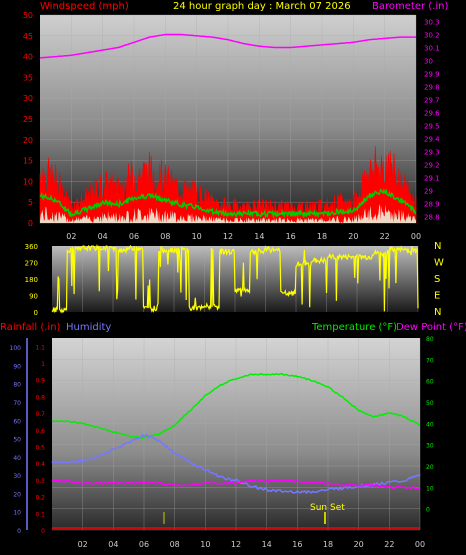 The image size is (466, 555). I want to click on compass-letter: E, so click(437, 296).